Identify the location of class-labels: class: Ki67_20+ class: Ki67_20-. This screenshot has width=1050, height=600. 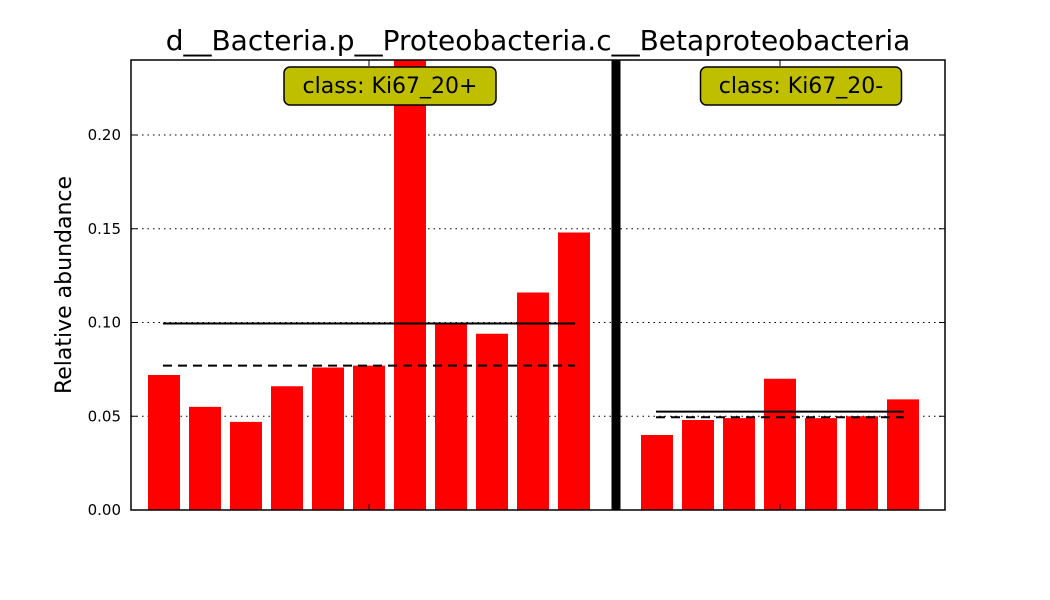
(593, 86).